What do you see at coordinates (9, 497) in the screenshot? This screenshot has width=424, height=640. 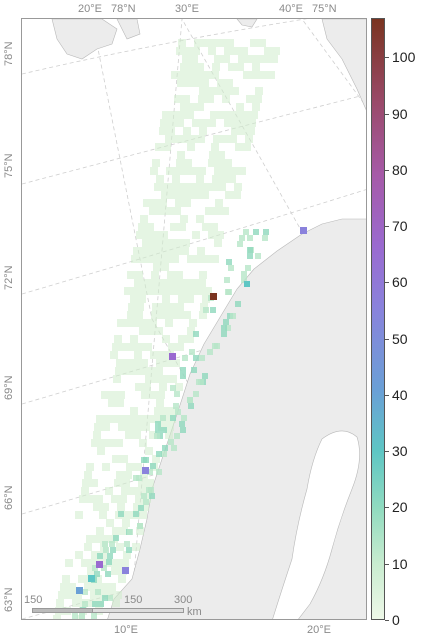 I see `label-left-66n: 66°N` at bounding box center [9, 497].